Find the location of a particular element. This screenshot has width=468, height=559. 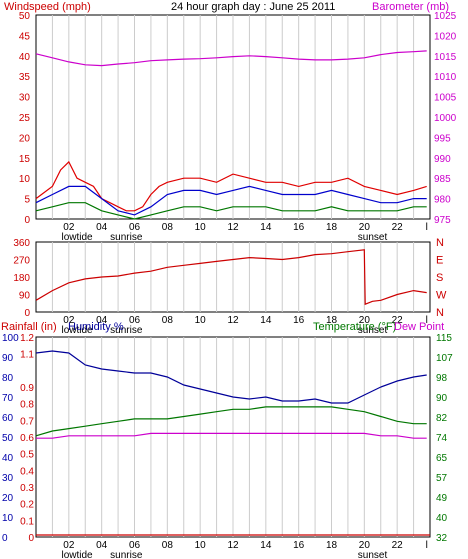

direction-y-tick: 360 is located at coordinates (21, 243).